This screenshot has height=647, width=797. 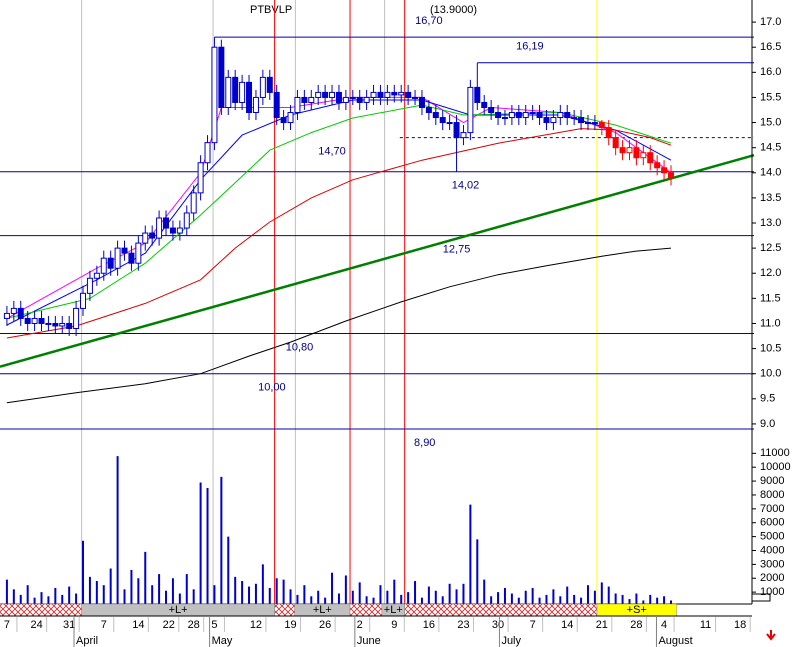 I want to click on x-tick-label: 23, so click(x=463, y=625).